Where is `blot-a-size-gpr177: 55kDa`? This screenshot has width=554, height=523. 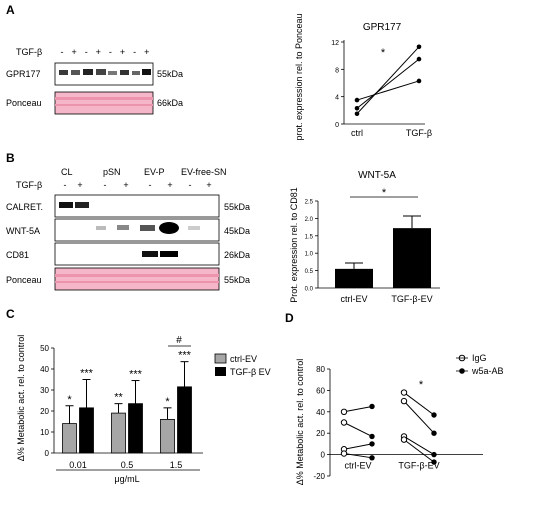 blot-a-size-gpr177: 55kDa is located at coordinates (170, 74).